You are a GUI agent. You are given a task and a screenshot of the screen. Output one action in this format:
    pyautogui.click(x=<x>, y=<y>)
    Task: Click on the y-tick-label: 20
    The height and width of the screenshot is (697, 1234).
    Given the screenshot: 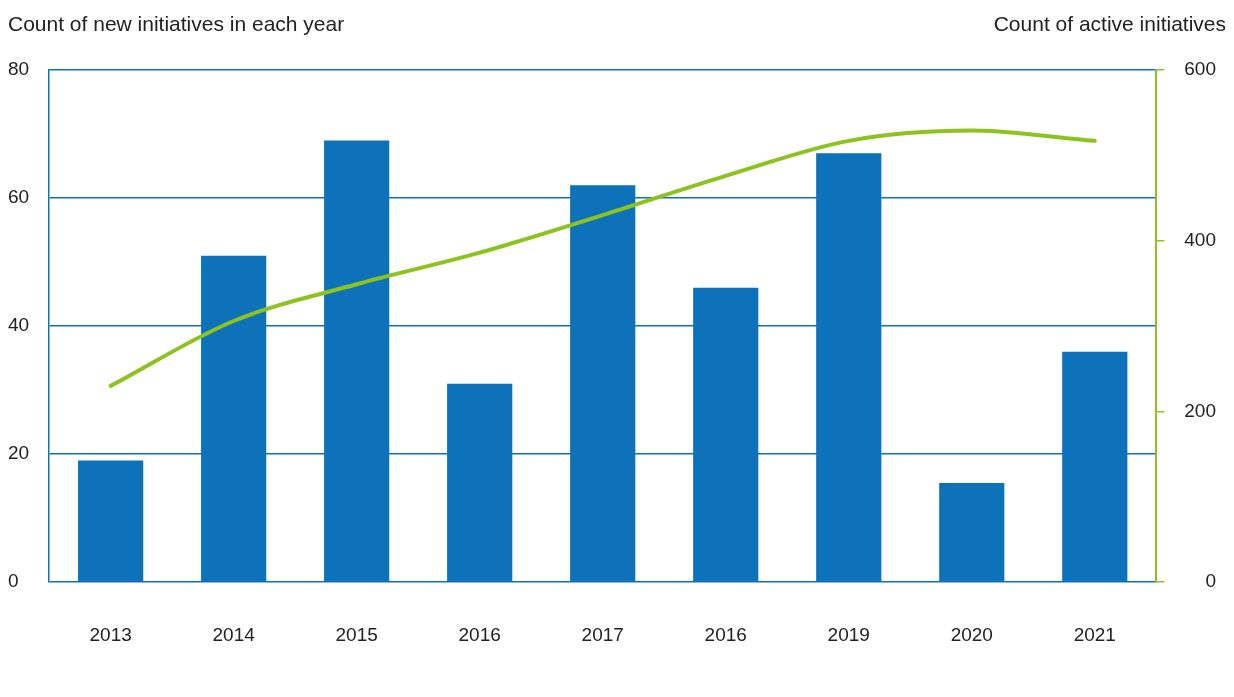 What is the action you would take?
    pyautogui.click(x=19, y=453)
    